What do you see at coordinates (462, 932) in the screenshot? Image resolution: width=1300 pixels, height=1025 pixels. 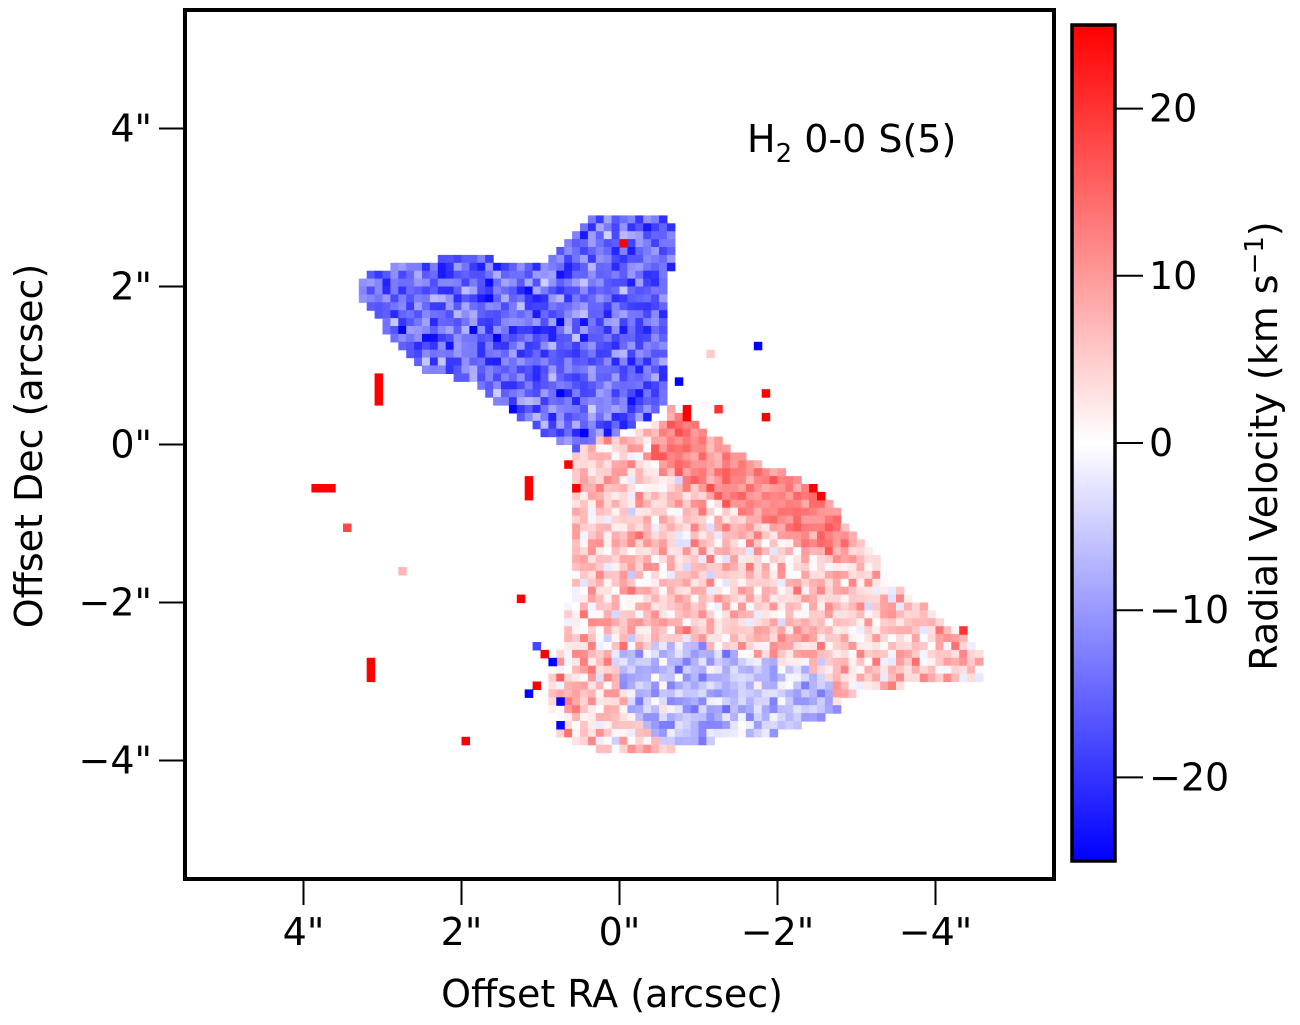 I see `x-tick-label: 2"` at bounding box center [462, 932].